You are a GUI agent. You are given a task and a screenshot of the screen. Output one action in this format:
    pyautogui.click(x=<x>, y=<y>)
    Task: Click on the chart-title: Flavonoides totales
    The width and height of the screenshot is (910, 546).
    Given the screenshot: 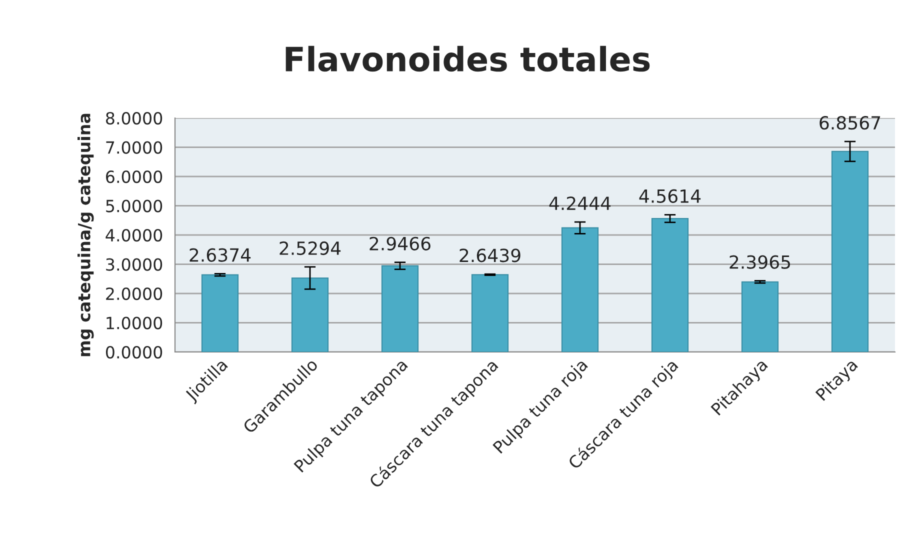 What is the action you would take?
    pyautogui.click(x=468, y=59)
    